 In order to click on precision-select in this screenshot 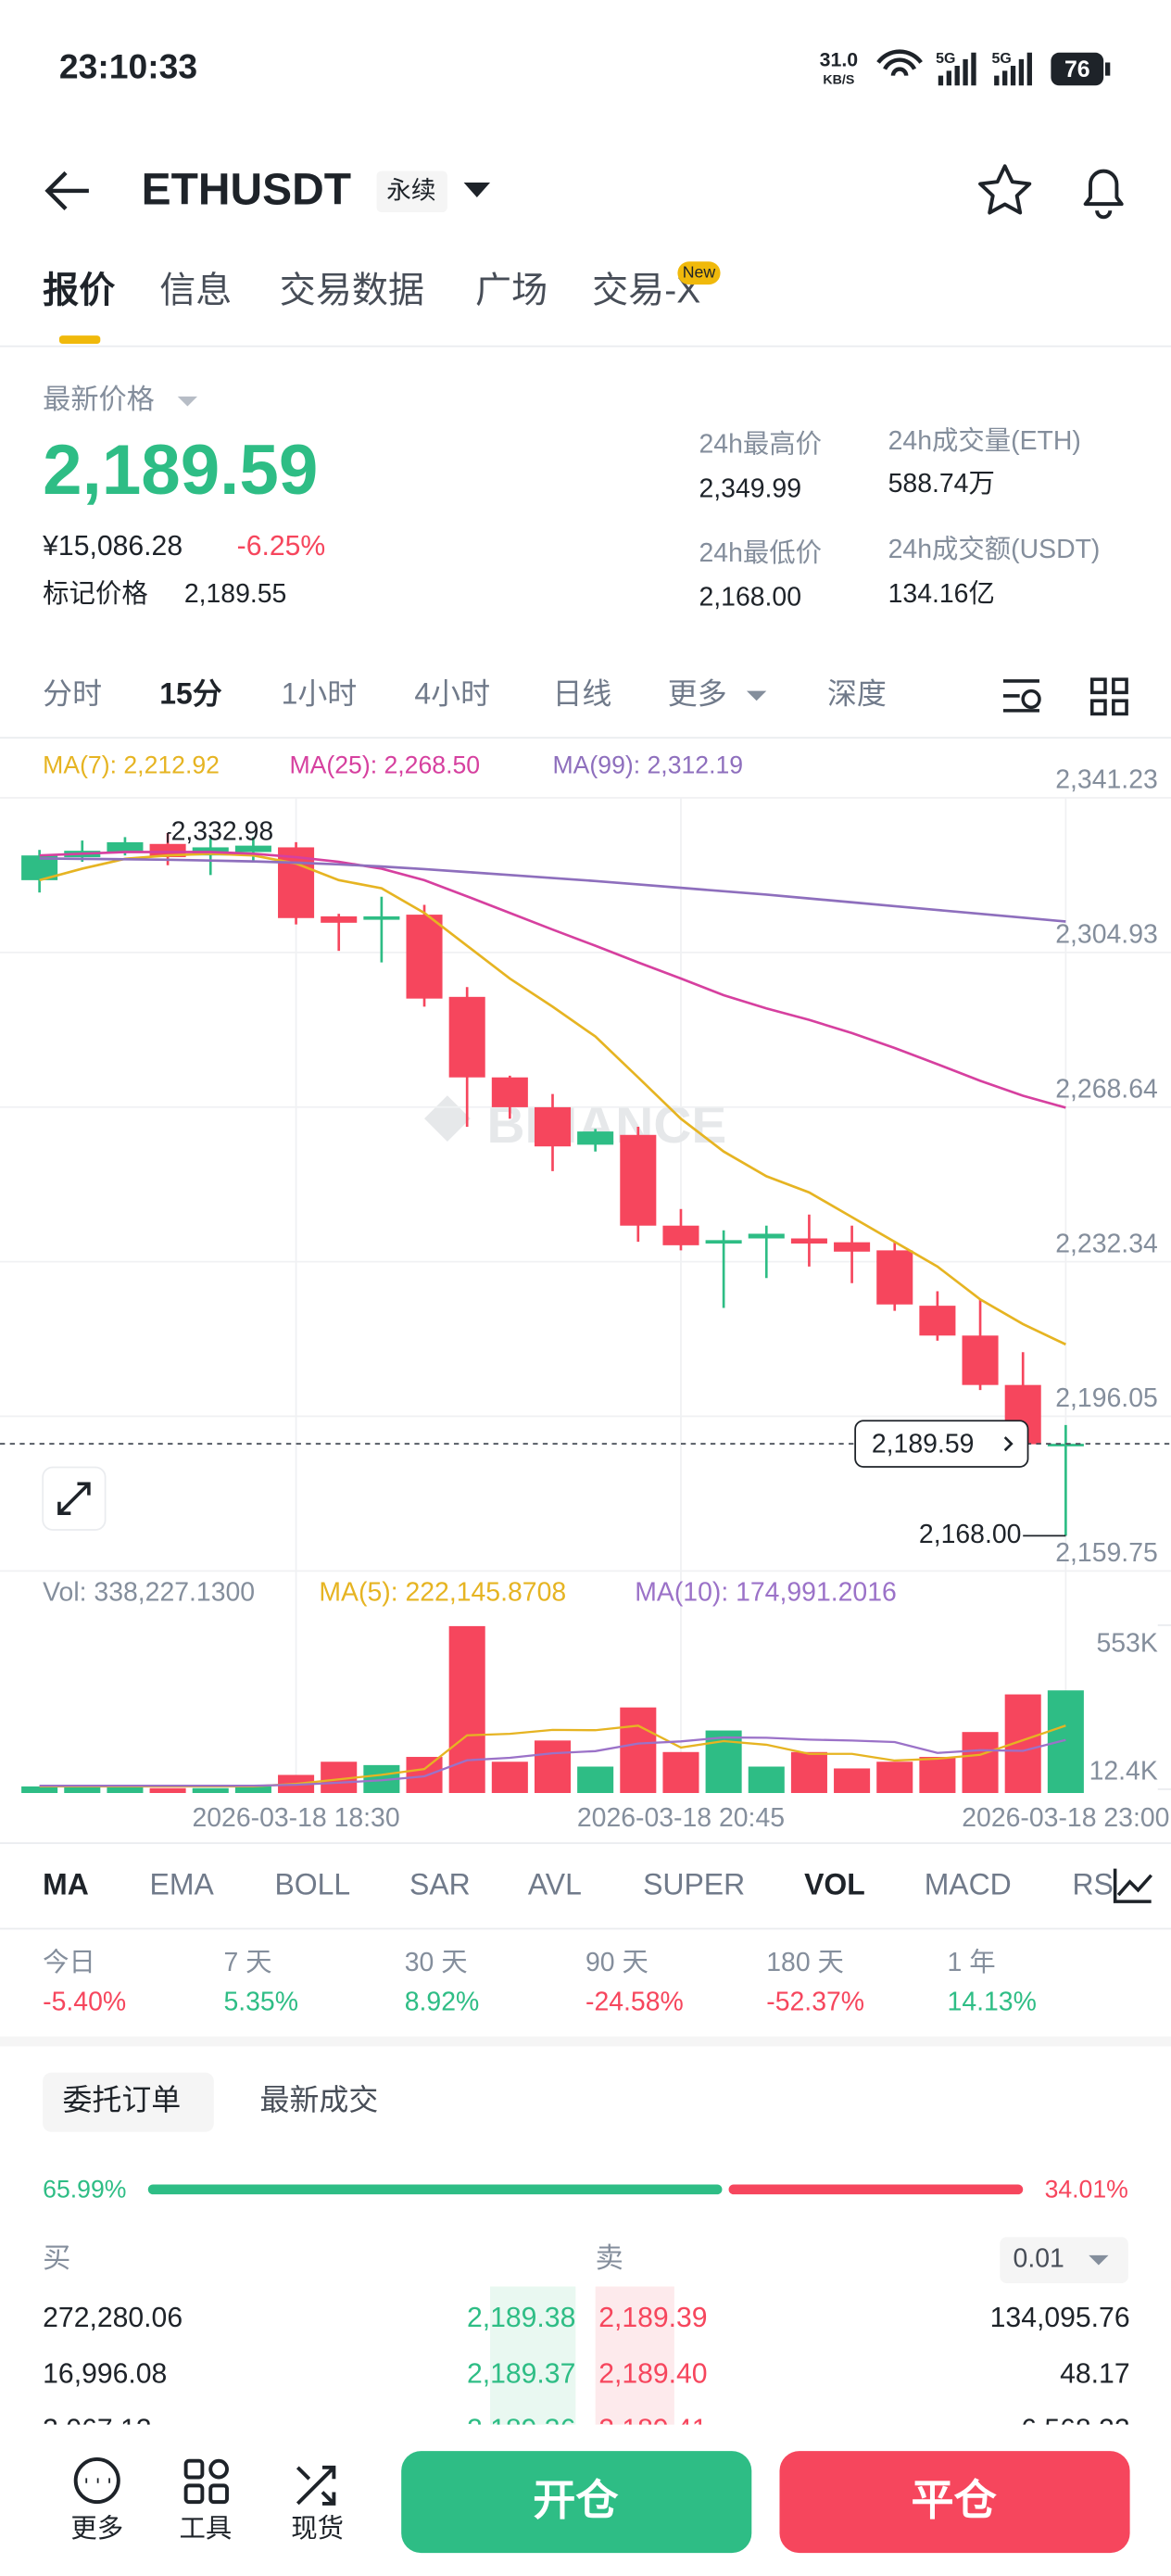, I will do `click(1064, 2260)`.